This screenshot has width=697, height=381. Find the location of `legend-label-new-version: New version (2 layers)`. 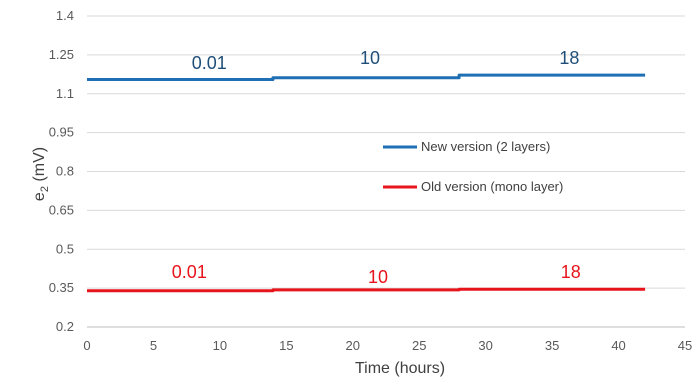

legend-label-new-version: New version (2 layers) is located at coordinates (485, 146).